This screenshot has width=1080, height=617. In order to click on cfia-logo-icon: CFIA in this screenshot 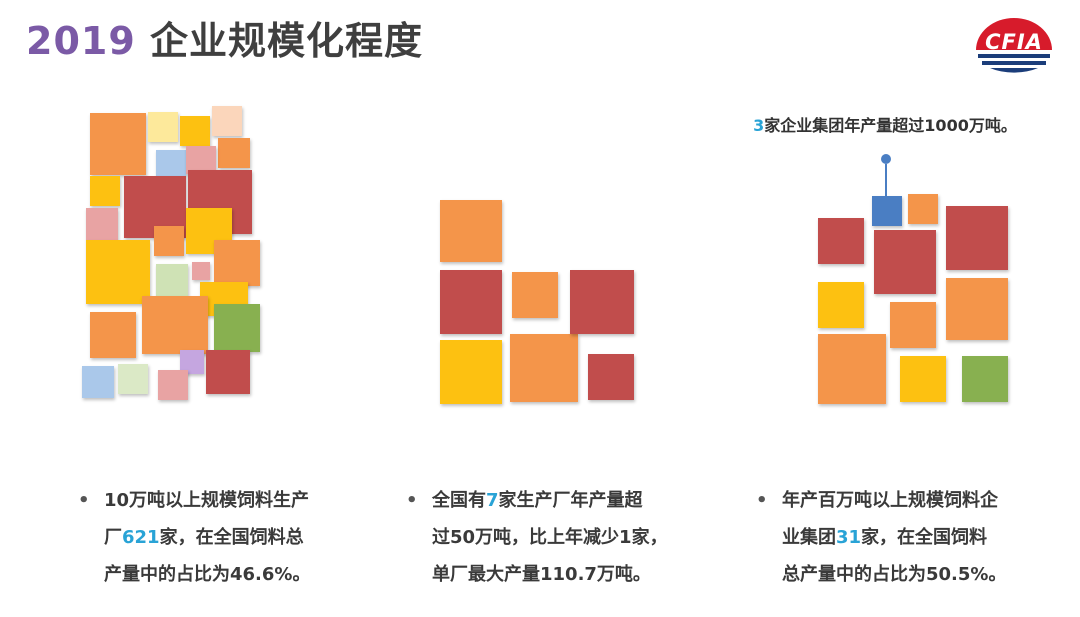, I will do `click(1014, 45)`.